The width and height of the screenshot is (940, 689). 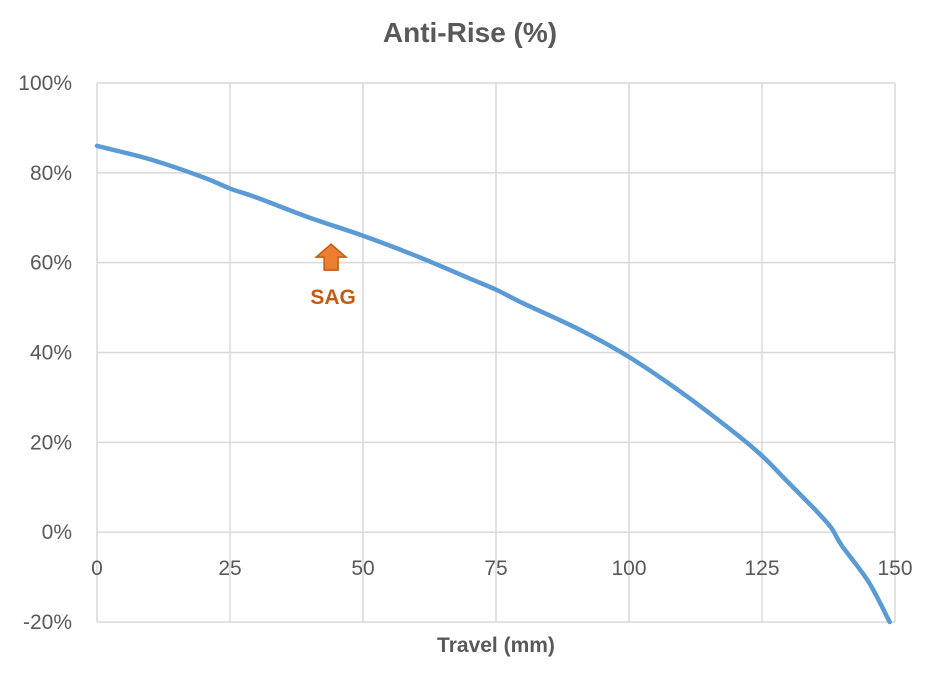 I want to click on y-tick-label: 0%, so click(x=57, y=532).